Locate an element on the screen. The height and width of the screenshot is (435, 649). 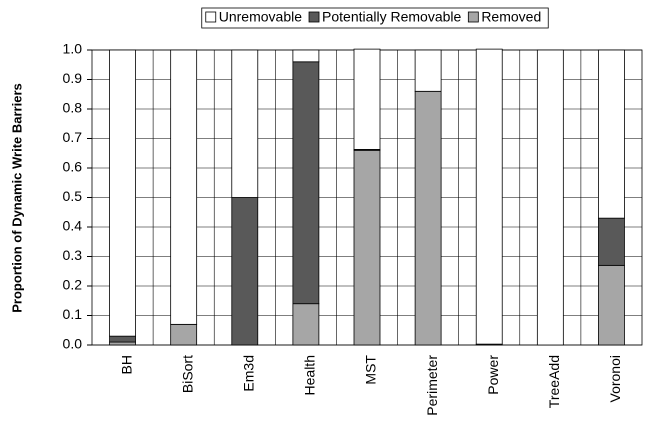
x-tick-label: Perimeter is located at coordinates (432, 385).